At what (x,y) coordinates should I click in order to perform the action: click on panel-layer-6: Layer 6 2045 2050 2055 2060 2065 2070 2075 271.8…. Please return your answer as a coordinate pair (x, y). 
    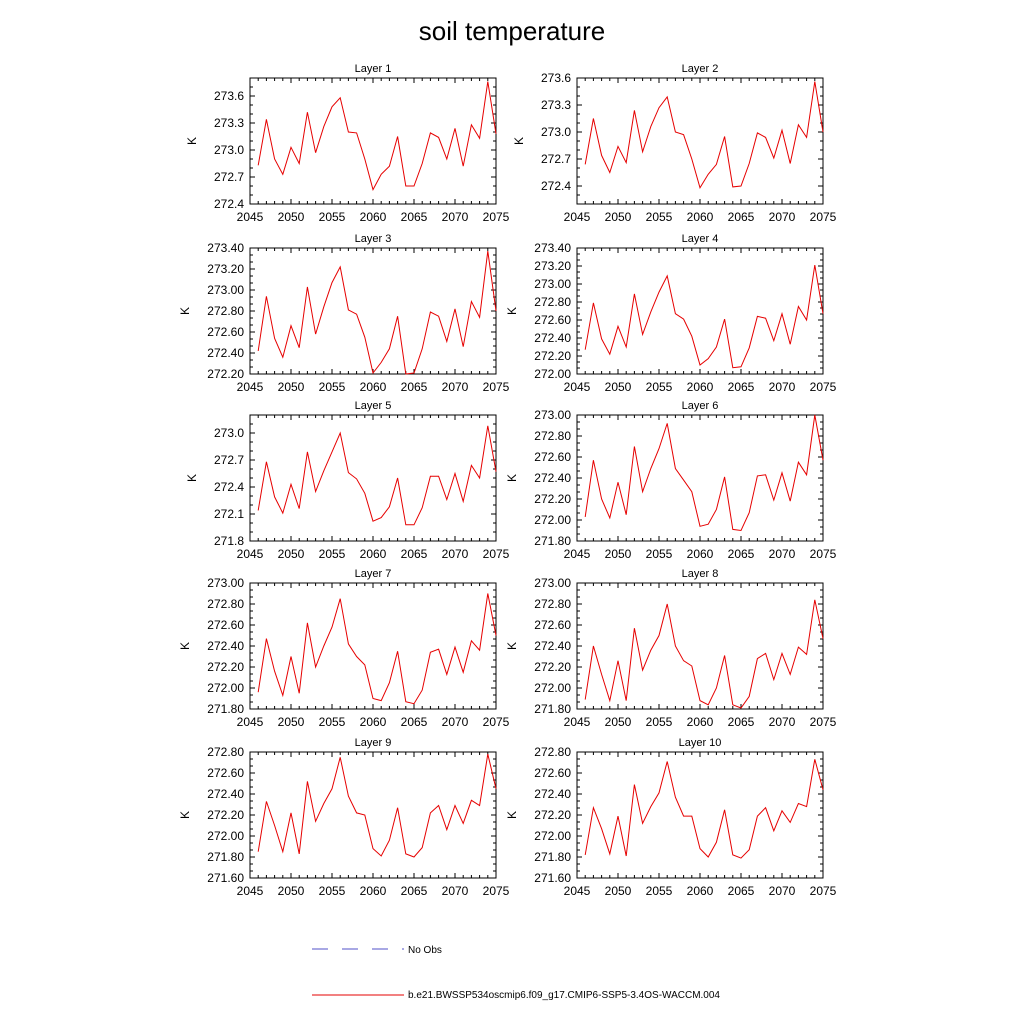
    Looking at the image, I should click on (671, 480).